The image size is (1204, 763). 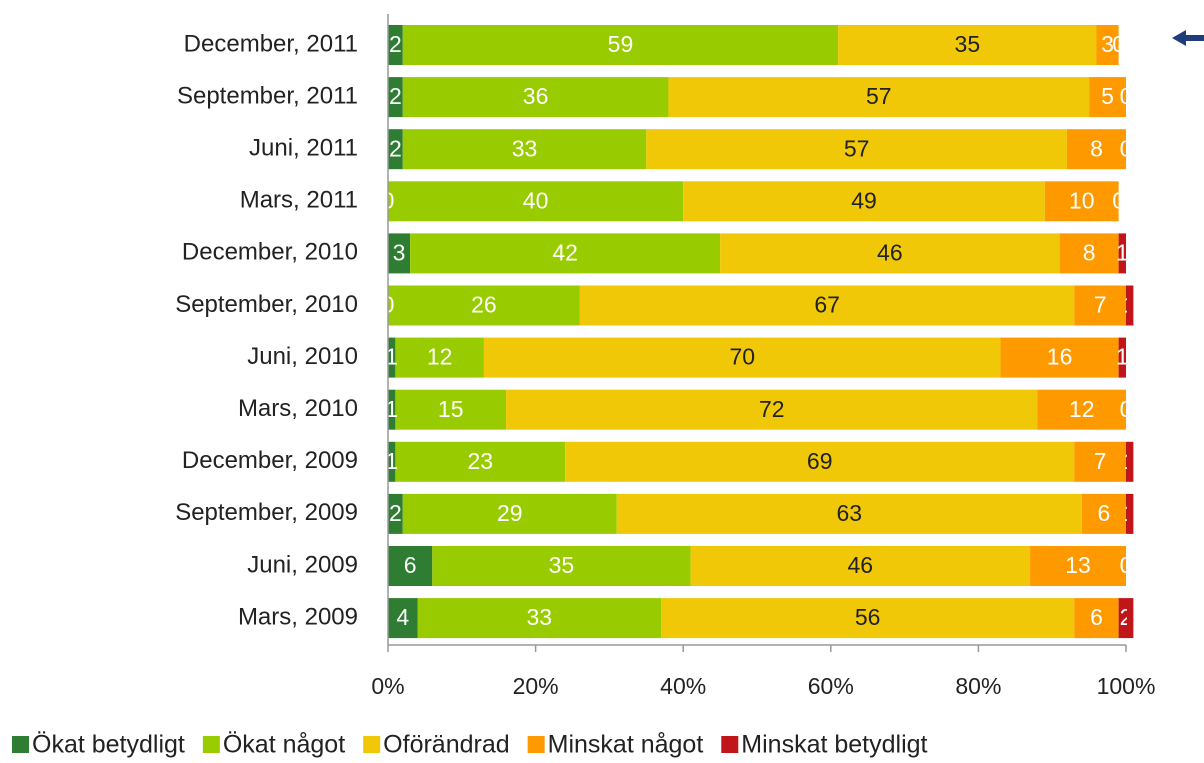 I want to click on legend-item: Minskat betydligt, so click(x=824, y=745).